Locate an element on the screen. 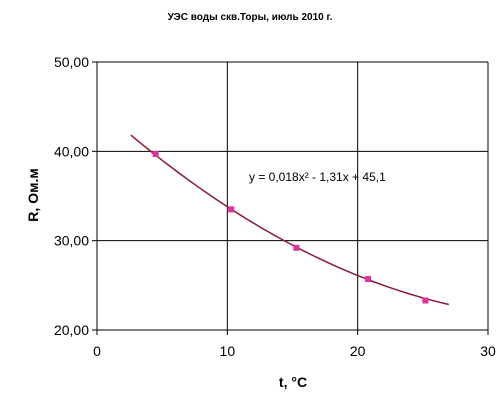 Image resolution: width=499 pixels, height=400 pixels. y-tick-label: 20,00 is located at coordinates (71, 330).